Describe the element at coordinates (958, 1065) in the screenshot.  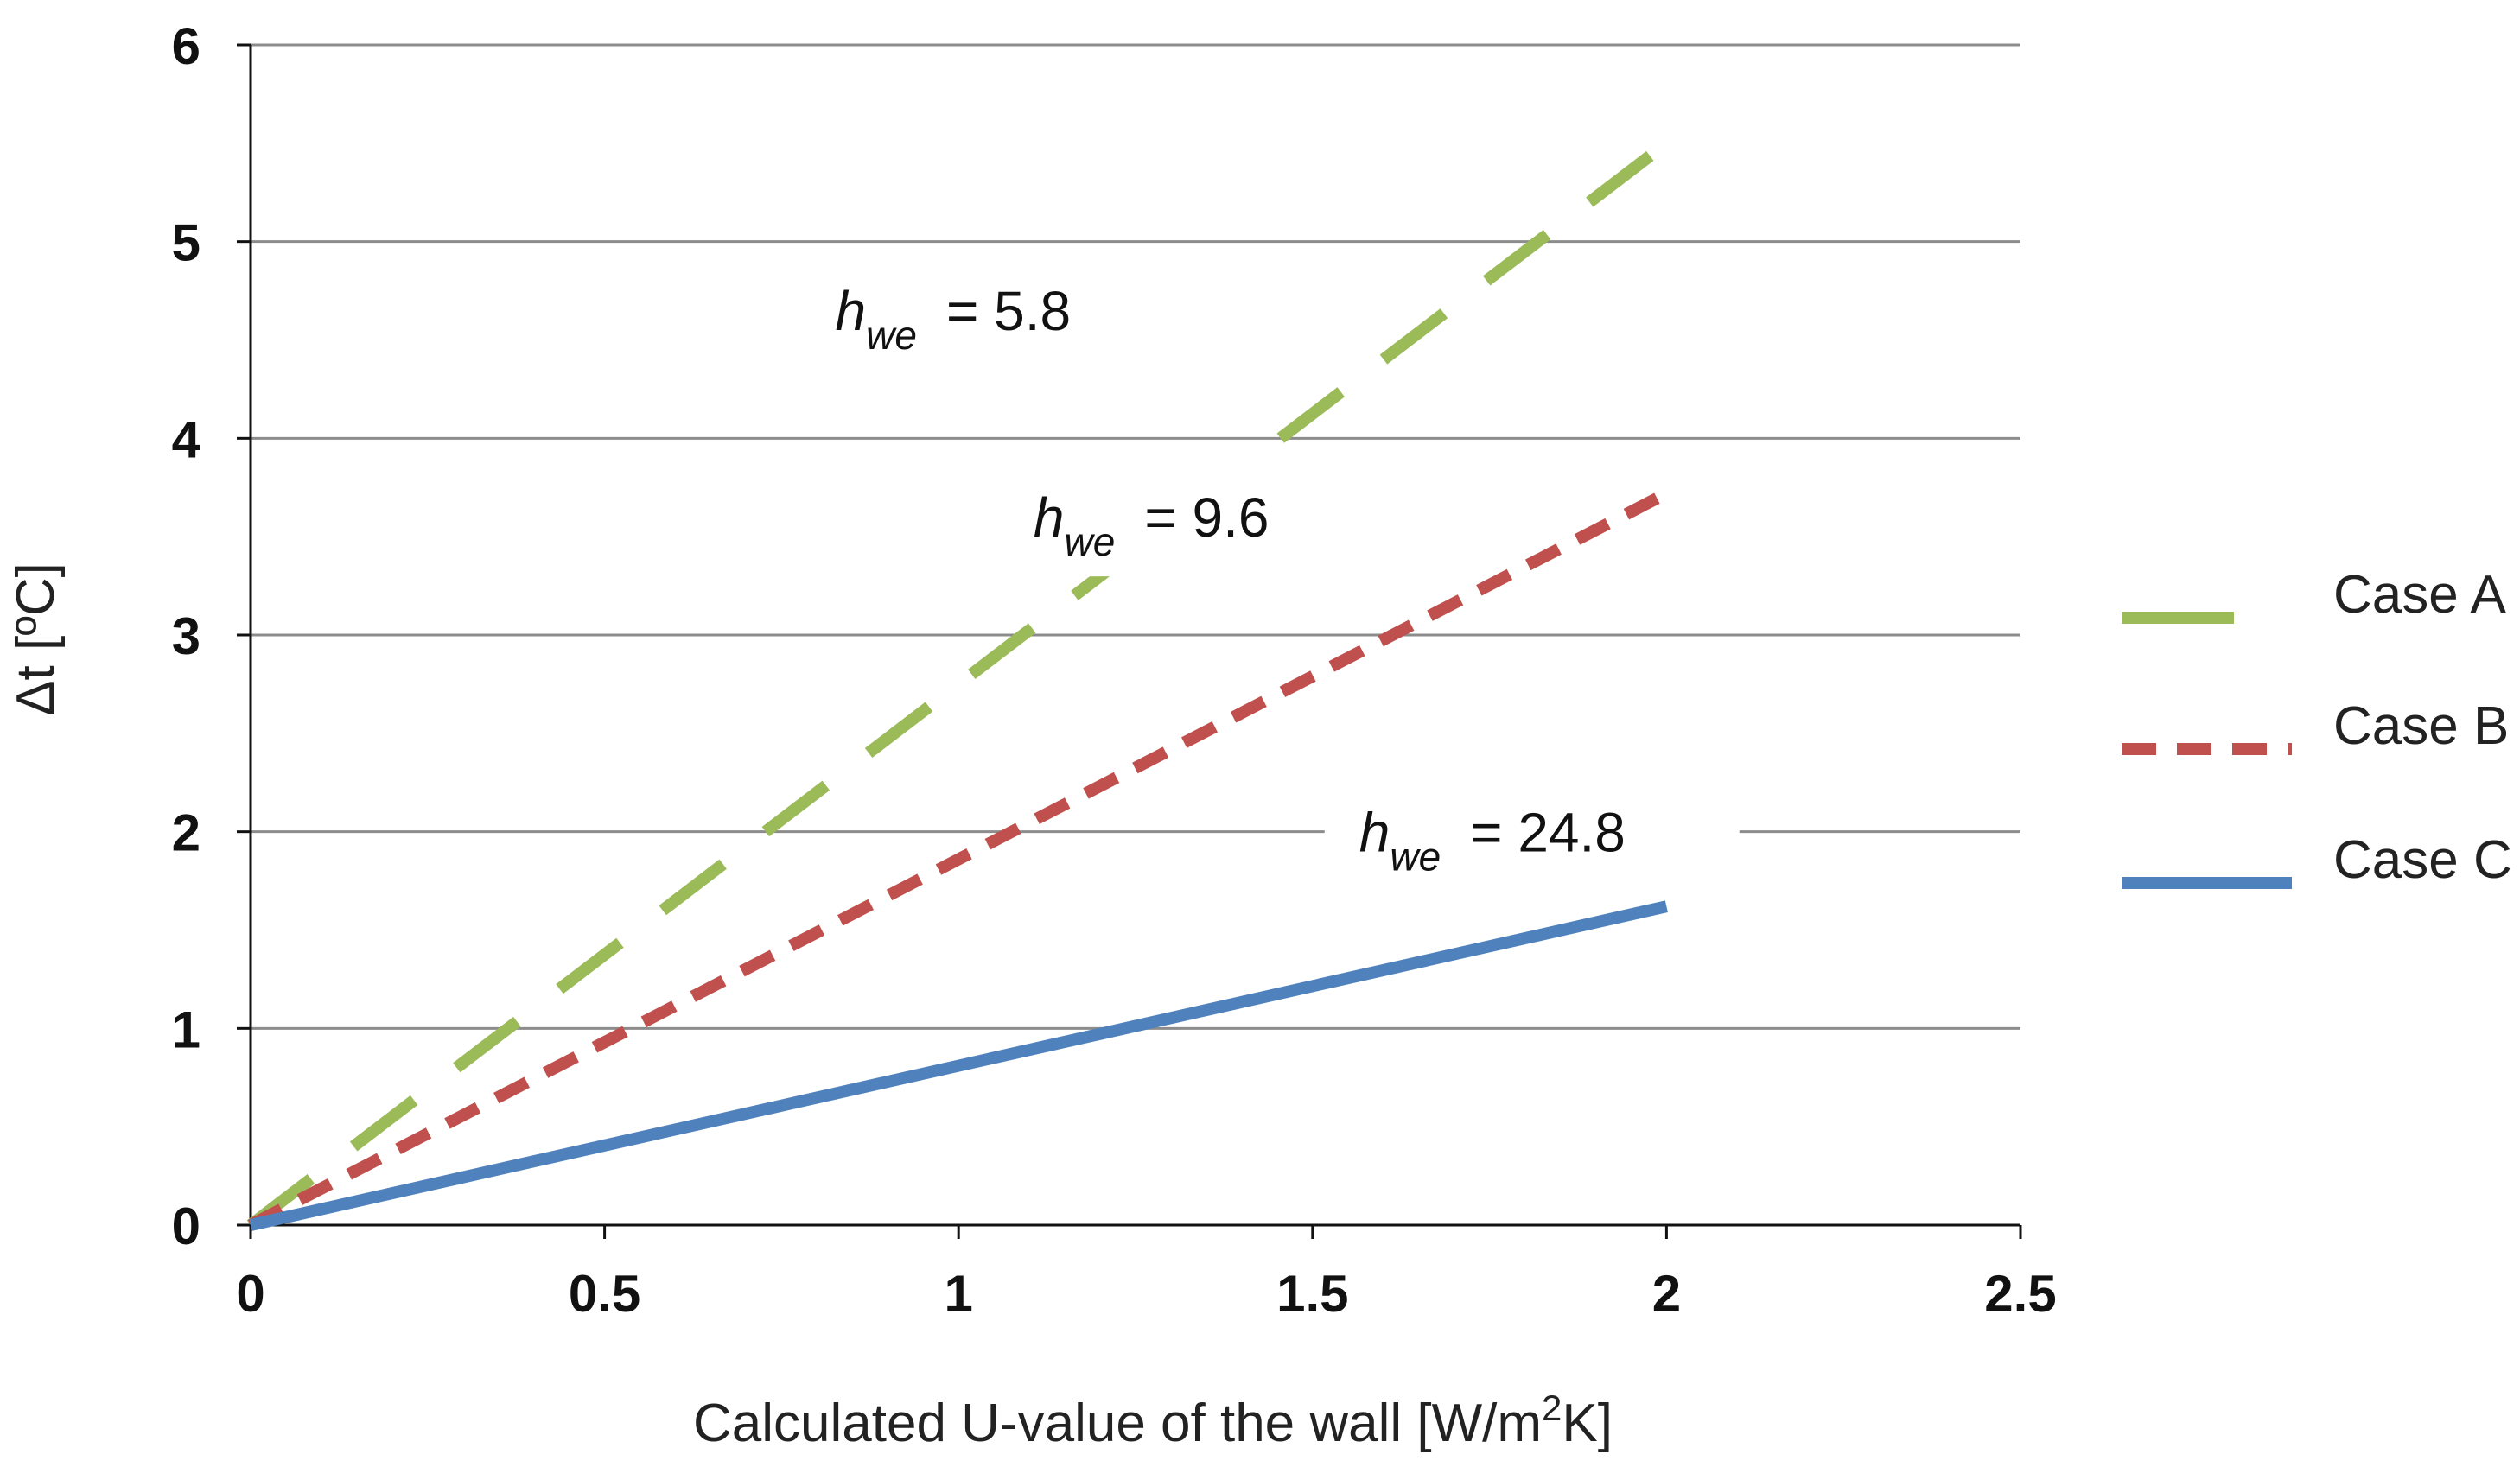
I see `series-line-case-c` at that location.